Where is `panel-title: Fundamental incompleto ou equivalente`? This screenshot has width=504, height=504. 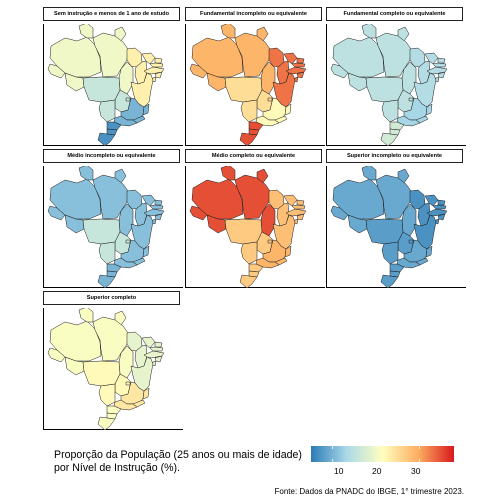
panel-title: Fundamental incompleto ou equivalente is located at coordinates (253, 14).